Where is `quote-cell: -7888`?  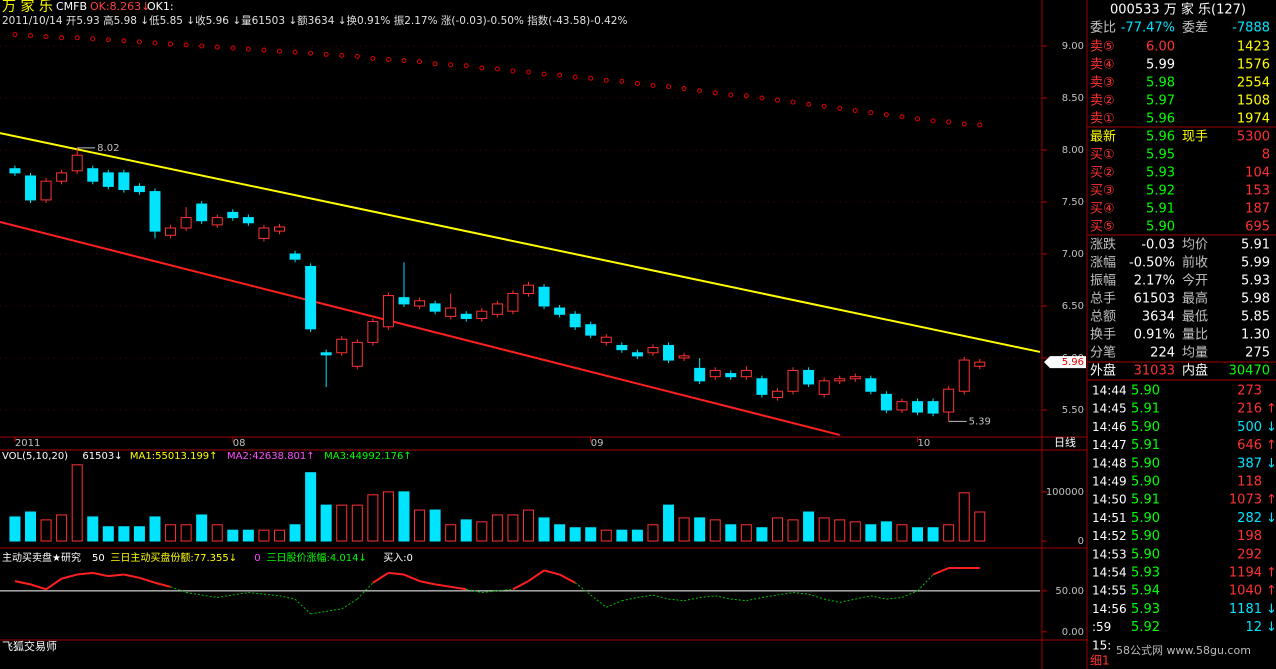
quote-cell: -7888 is located at coordinates (1251, 28).